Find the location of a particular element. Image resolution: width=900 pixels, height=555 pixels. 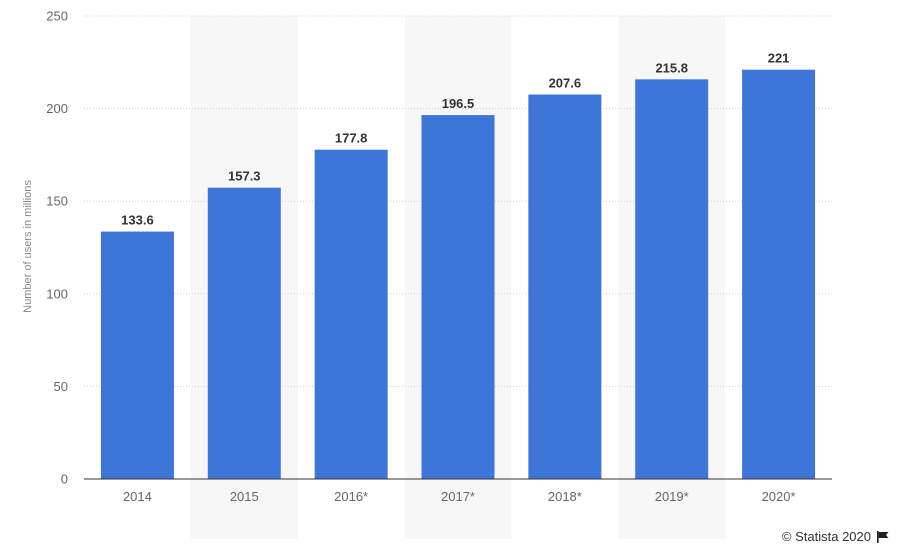

data-label: 157.3 is located at coordinates (244, 176).